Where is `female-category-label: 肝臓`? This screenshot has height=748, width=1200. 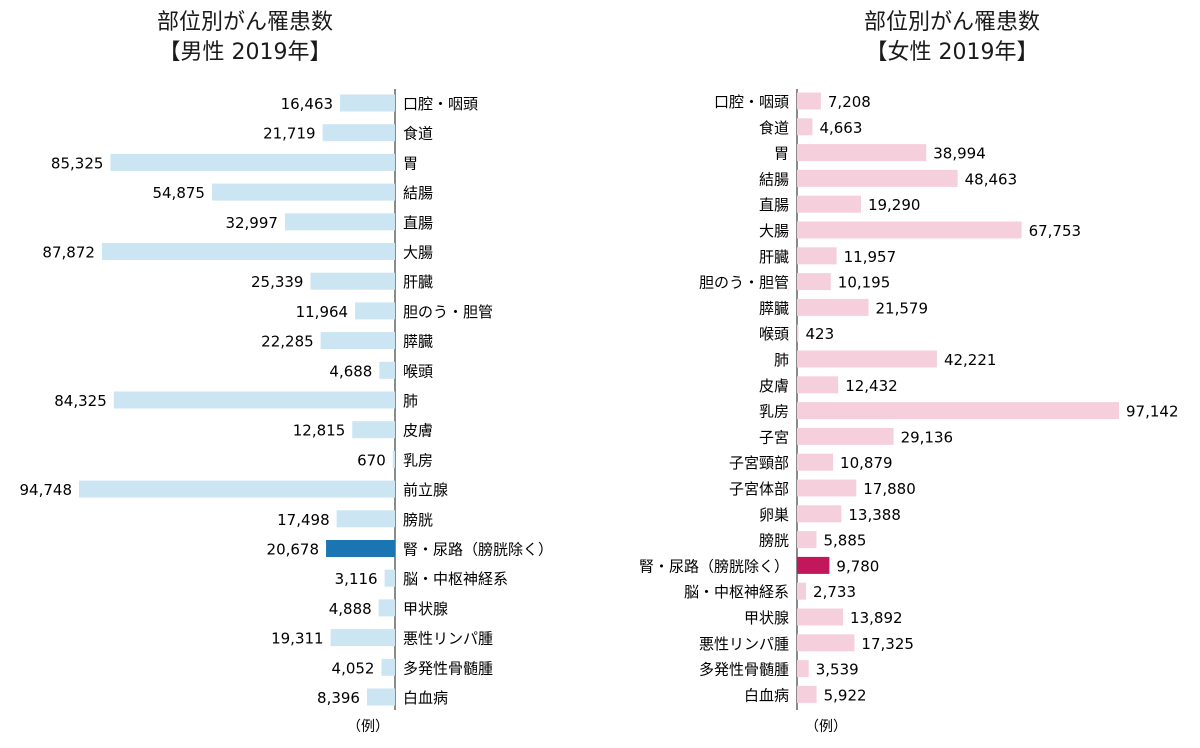
female-category-label: 肝臓 is located at coordinates (774, 257).